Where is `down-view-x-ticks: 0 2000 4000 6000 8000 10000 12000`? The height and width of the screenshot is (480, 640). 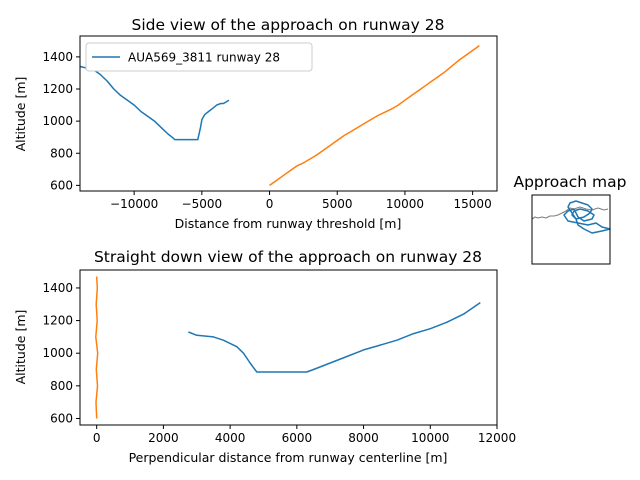 down-view-x-ticks: 0 2000 4000 6000 8000 10000 12000 is located at coordinates (304, 435).